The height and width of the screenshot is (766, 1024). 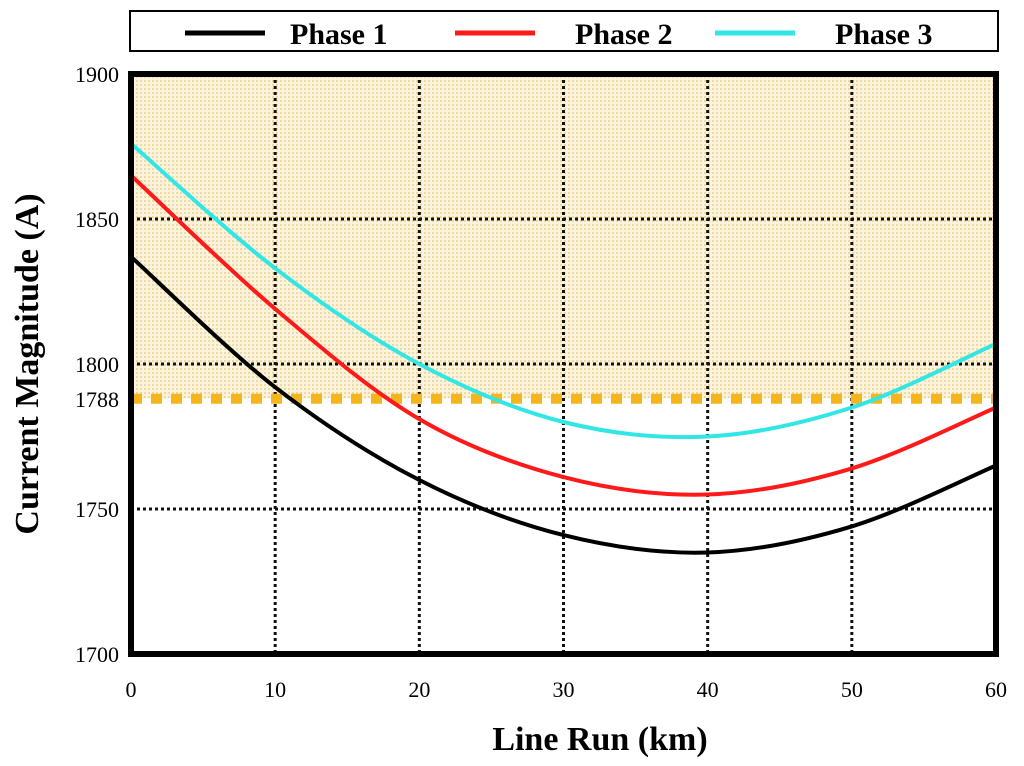 I want to click on x-tick-label-20: 20, so click(x=419, y=689).